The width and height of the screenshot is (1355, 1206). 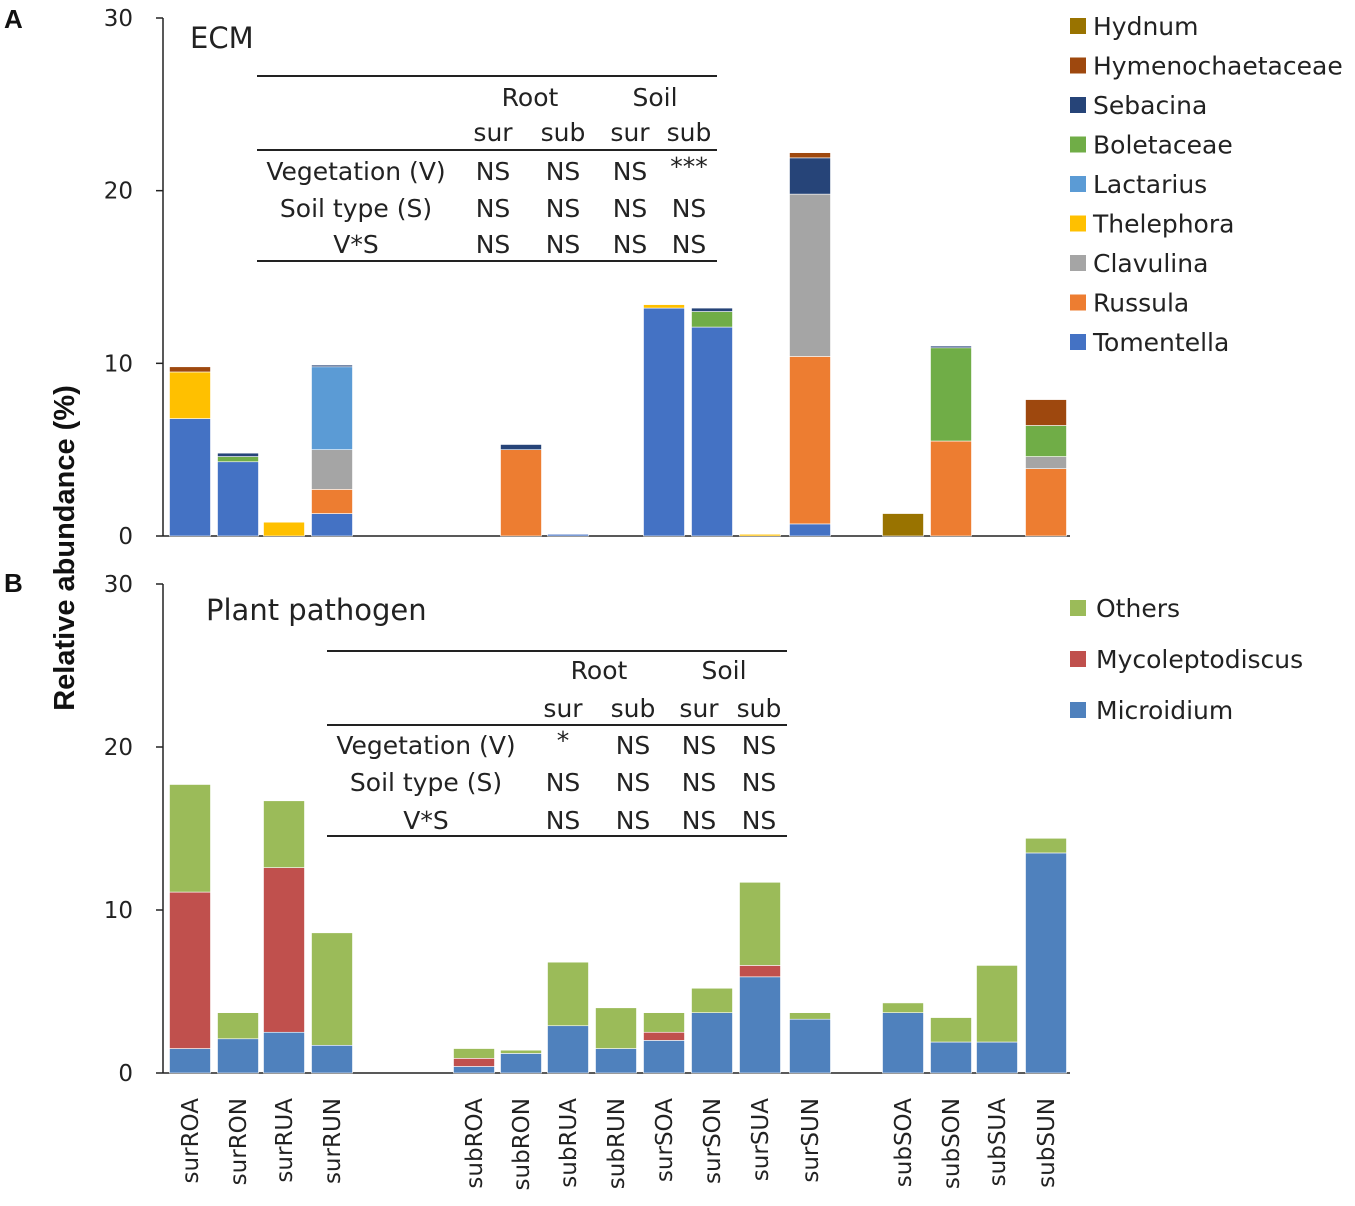 What do you see at coordinates (811, 1140) in the screenshot?
I see `x-tick-label-sursun: surSUN` at bounding box center [811, 1140].